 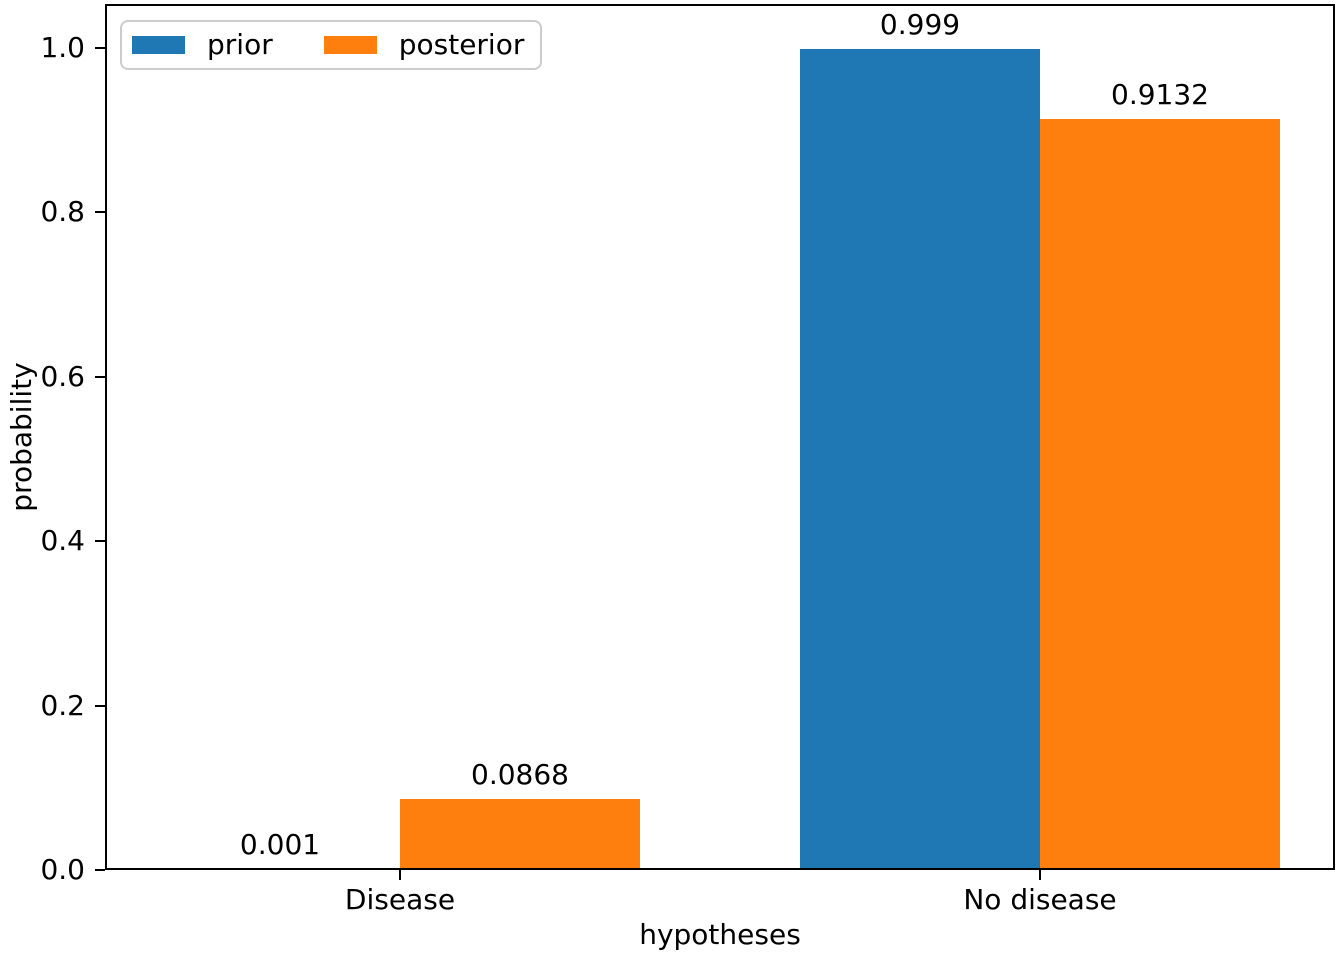 What do you see at coordinates (202, 44) in the screenshot?
I see `legend-item-prior: prior` at bounding box center [202, 44].